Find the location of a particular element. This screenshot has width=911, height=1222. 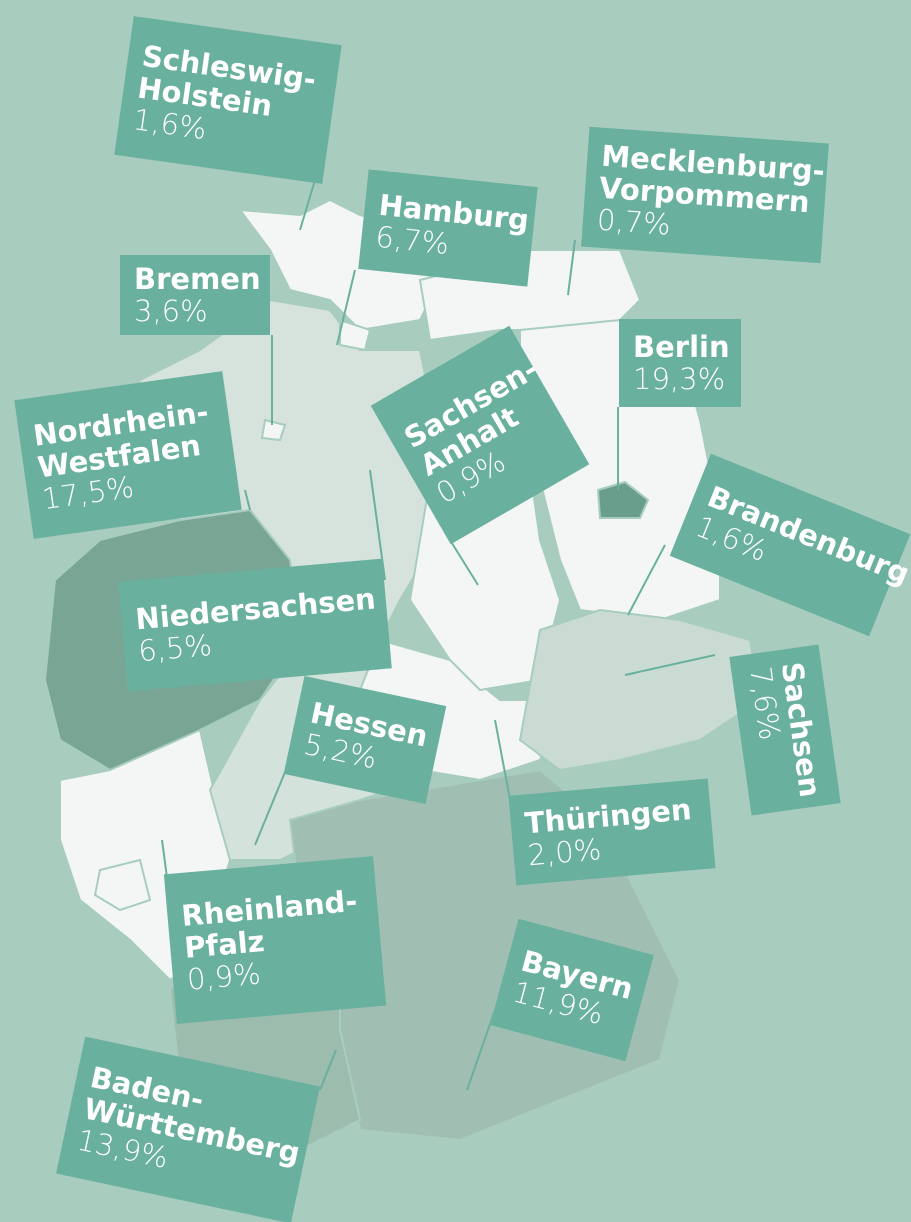

state-name: Bremen is located at coordinates (197, 279).